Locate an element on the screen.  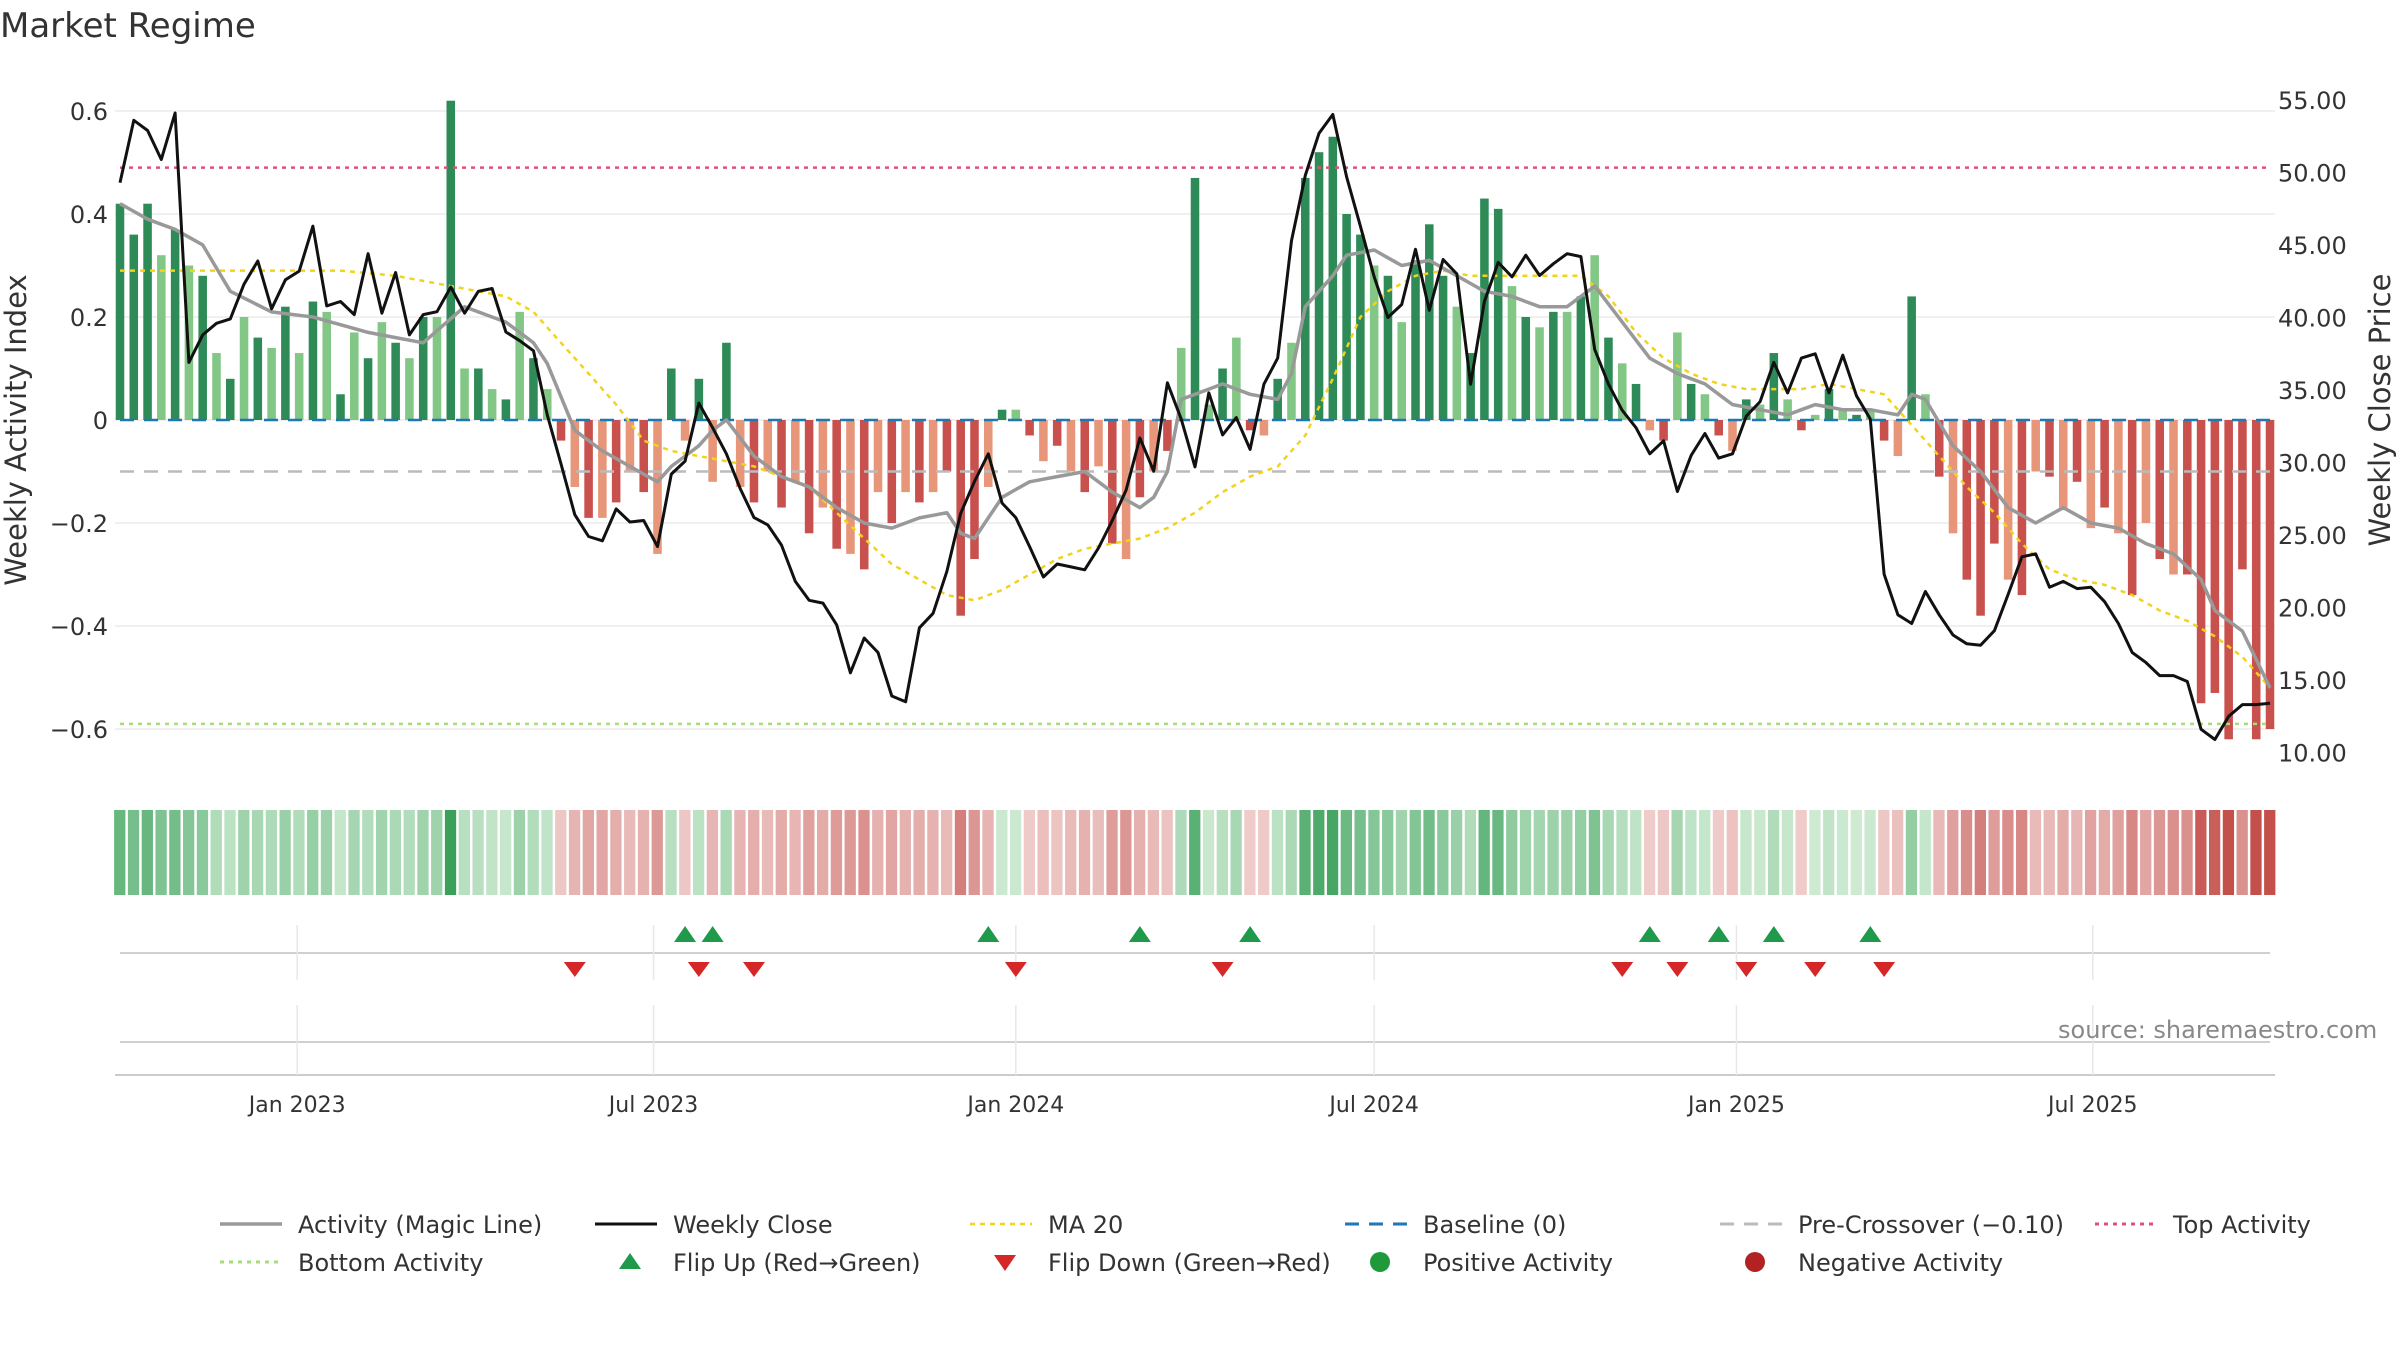
source-note: source: sharemaestro.com is located at coordinates (2218, 1030).